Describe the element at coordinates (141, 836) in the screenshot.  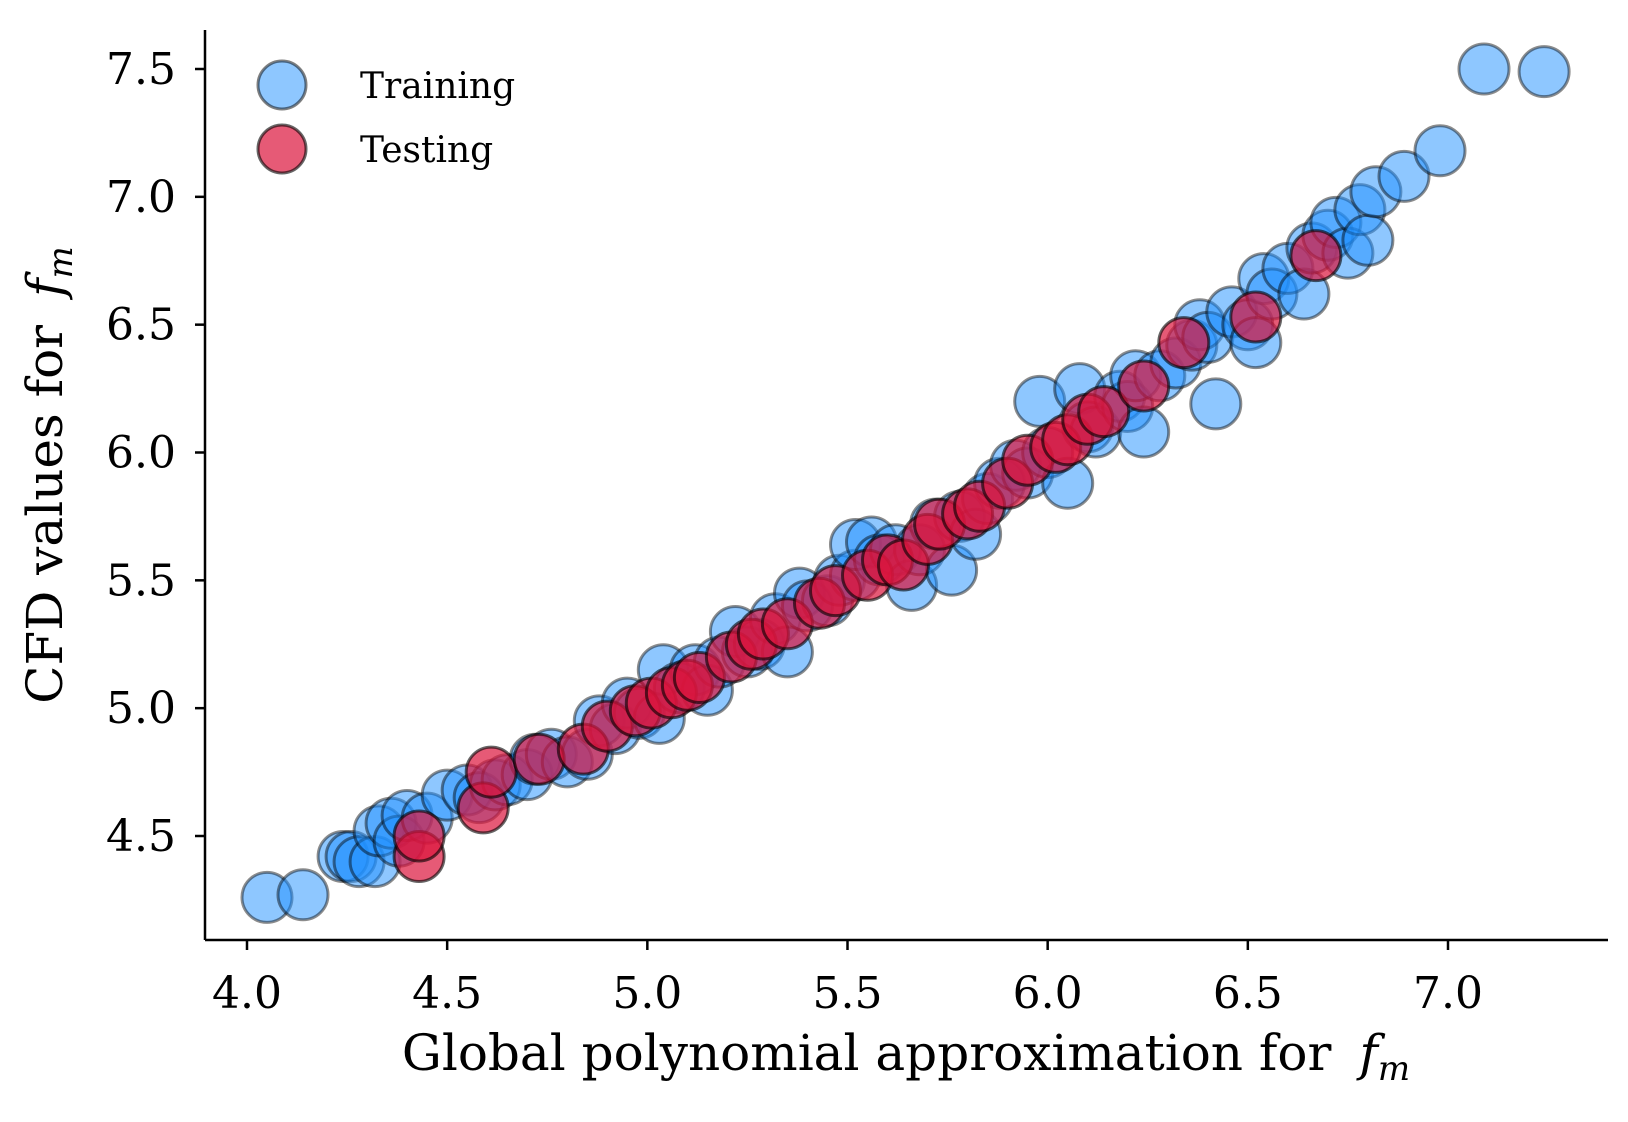
I see `y-tick-label: 4.5` at that location.